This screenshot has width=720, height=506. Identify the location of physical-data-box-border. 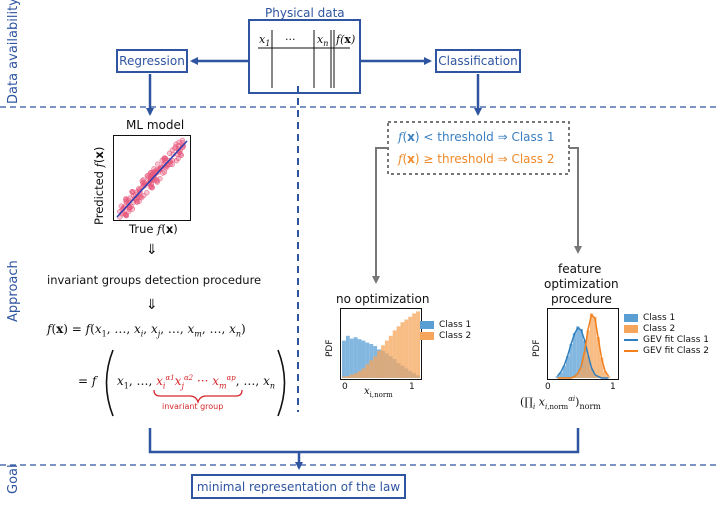
(304, 56).